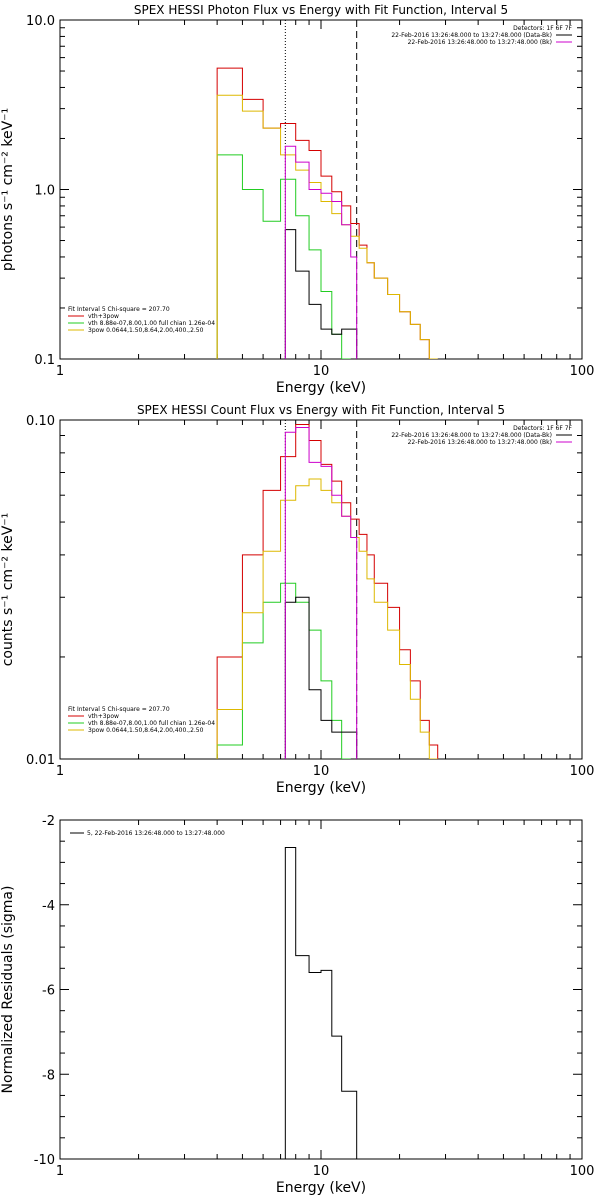 The image size is (600, 1200). Describe the element at coordinates (44, 1160) in the screenshot. I see `y-tick-label: -10` at that location.